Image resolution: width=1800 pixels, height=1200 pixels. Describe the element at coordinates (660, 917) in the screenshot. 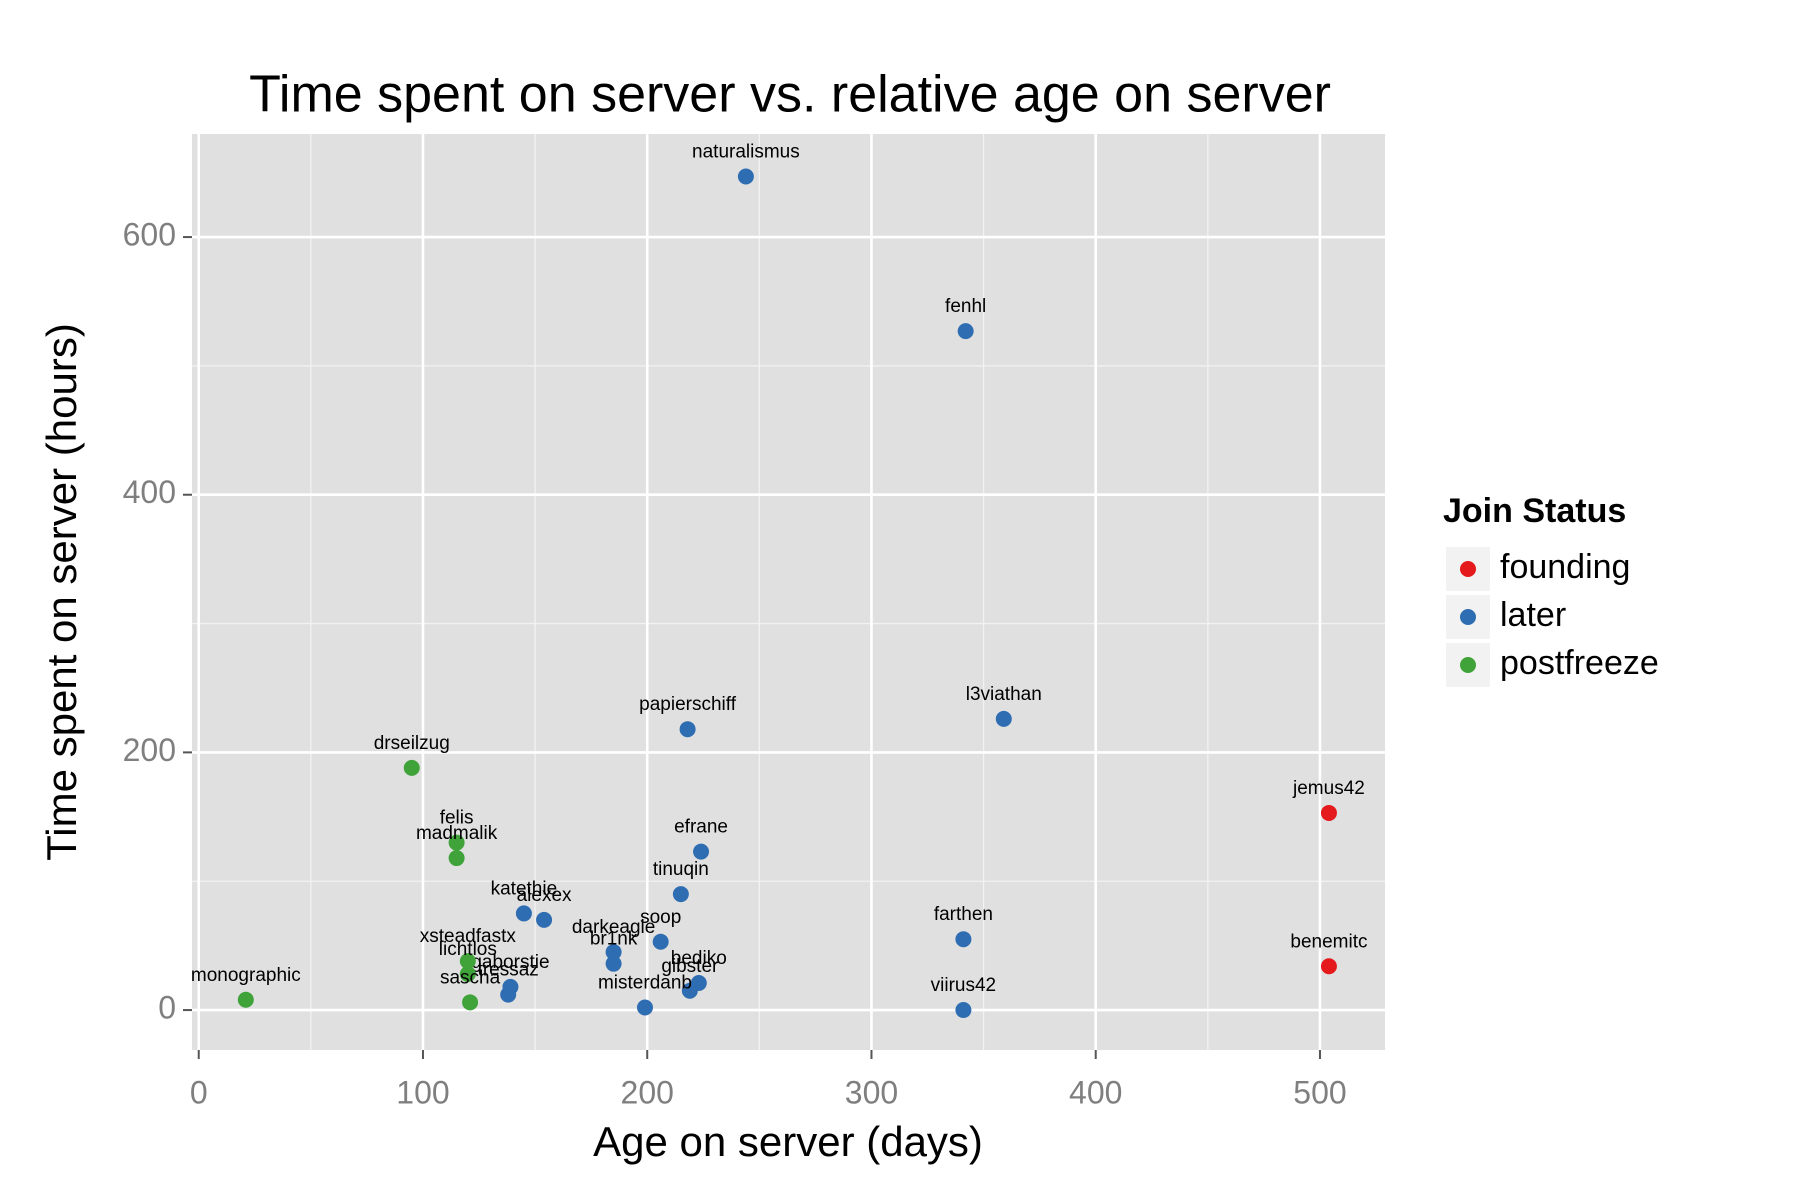

I see `point-label: soop` at that location.